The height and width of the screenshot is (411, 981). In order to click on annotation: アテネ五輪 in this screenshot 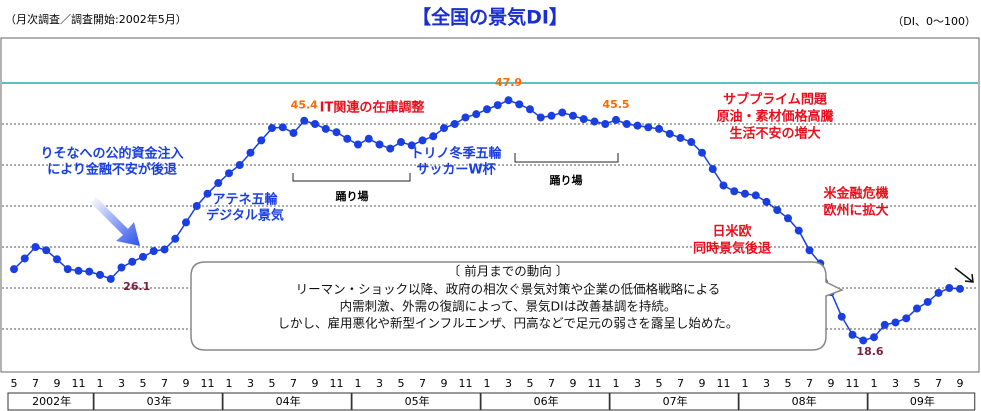, I will do `click(245, 200)`.